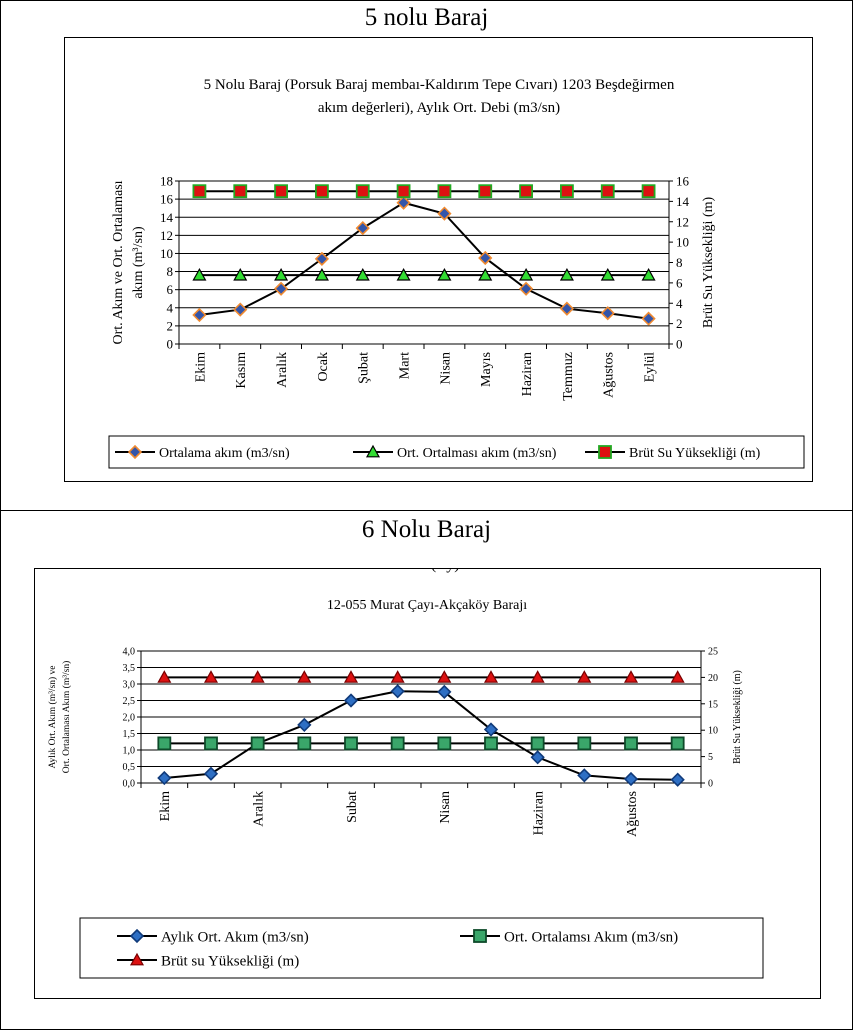 The image size is (853, 1030). What do you see at coordinates (170, 325) in the screenshot?
I see `y-tick-label: 2` at bounding box center [170, 325].